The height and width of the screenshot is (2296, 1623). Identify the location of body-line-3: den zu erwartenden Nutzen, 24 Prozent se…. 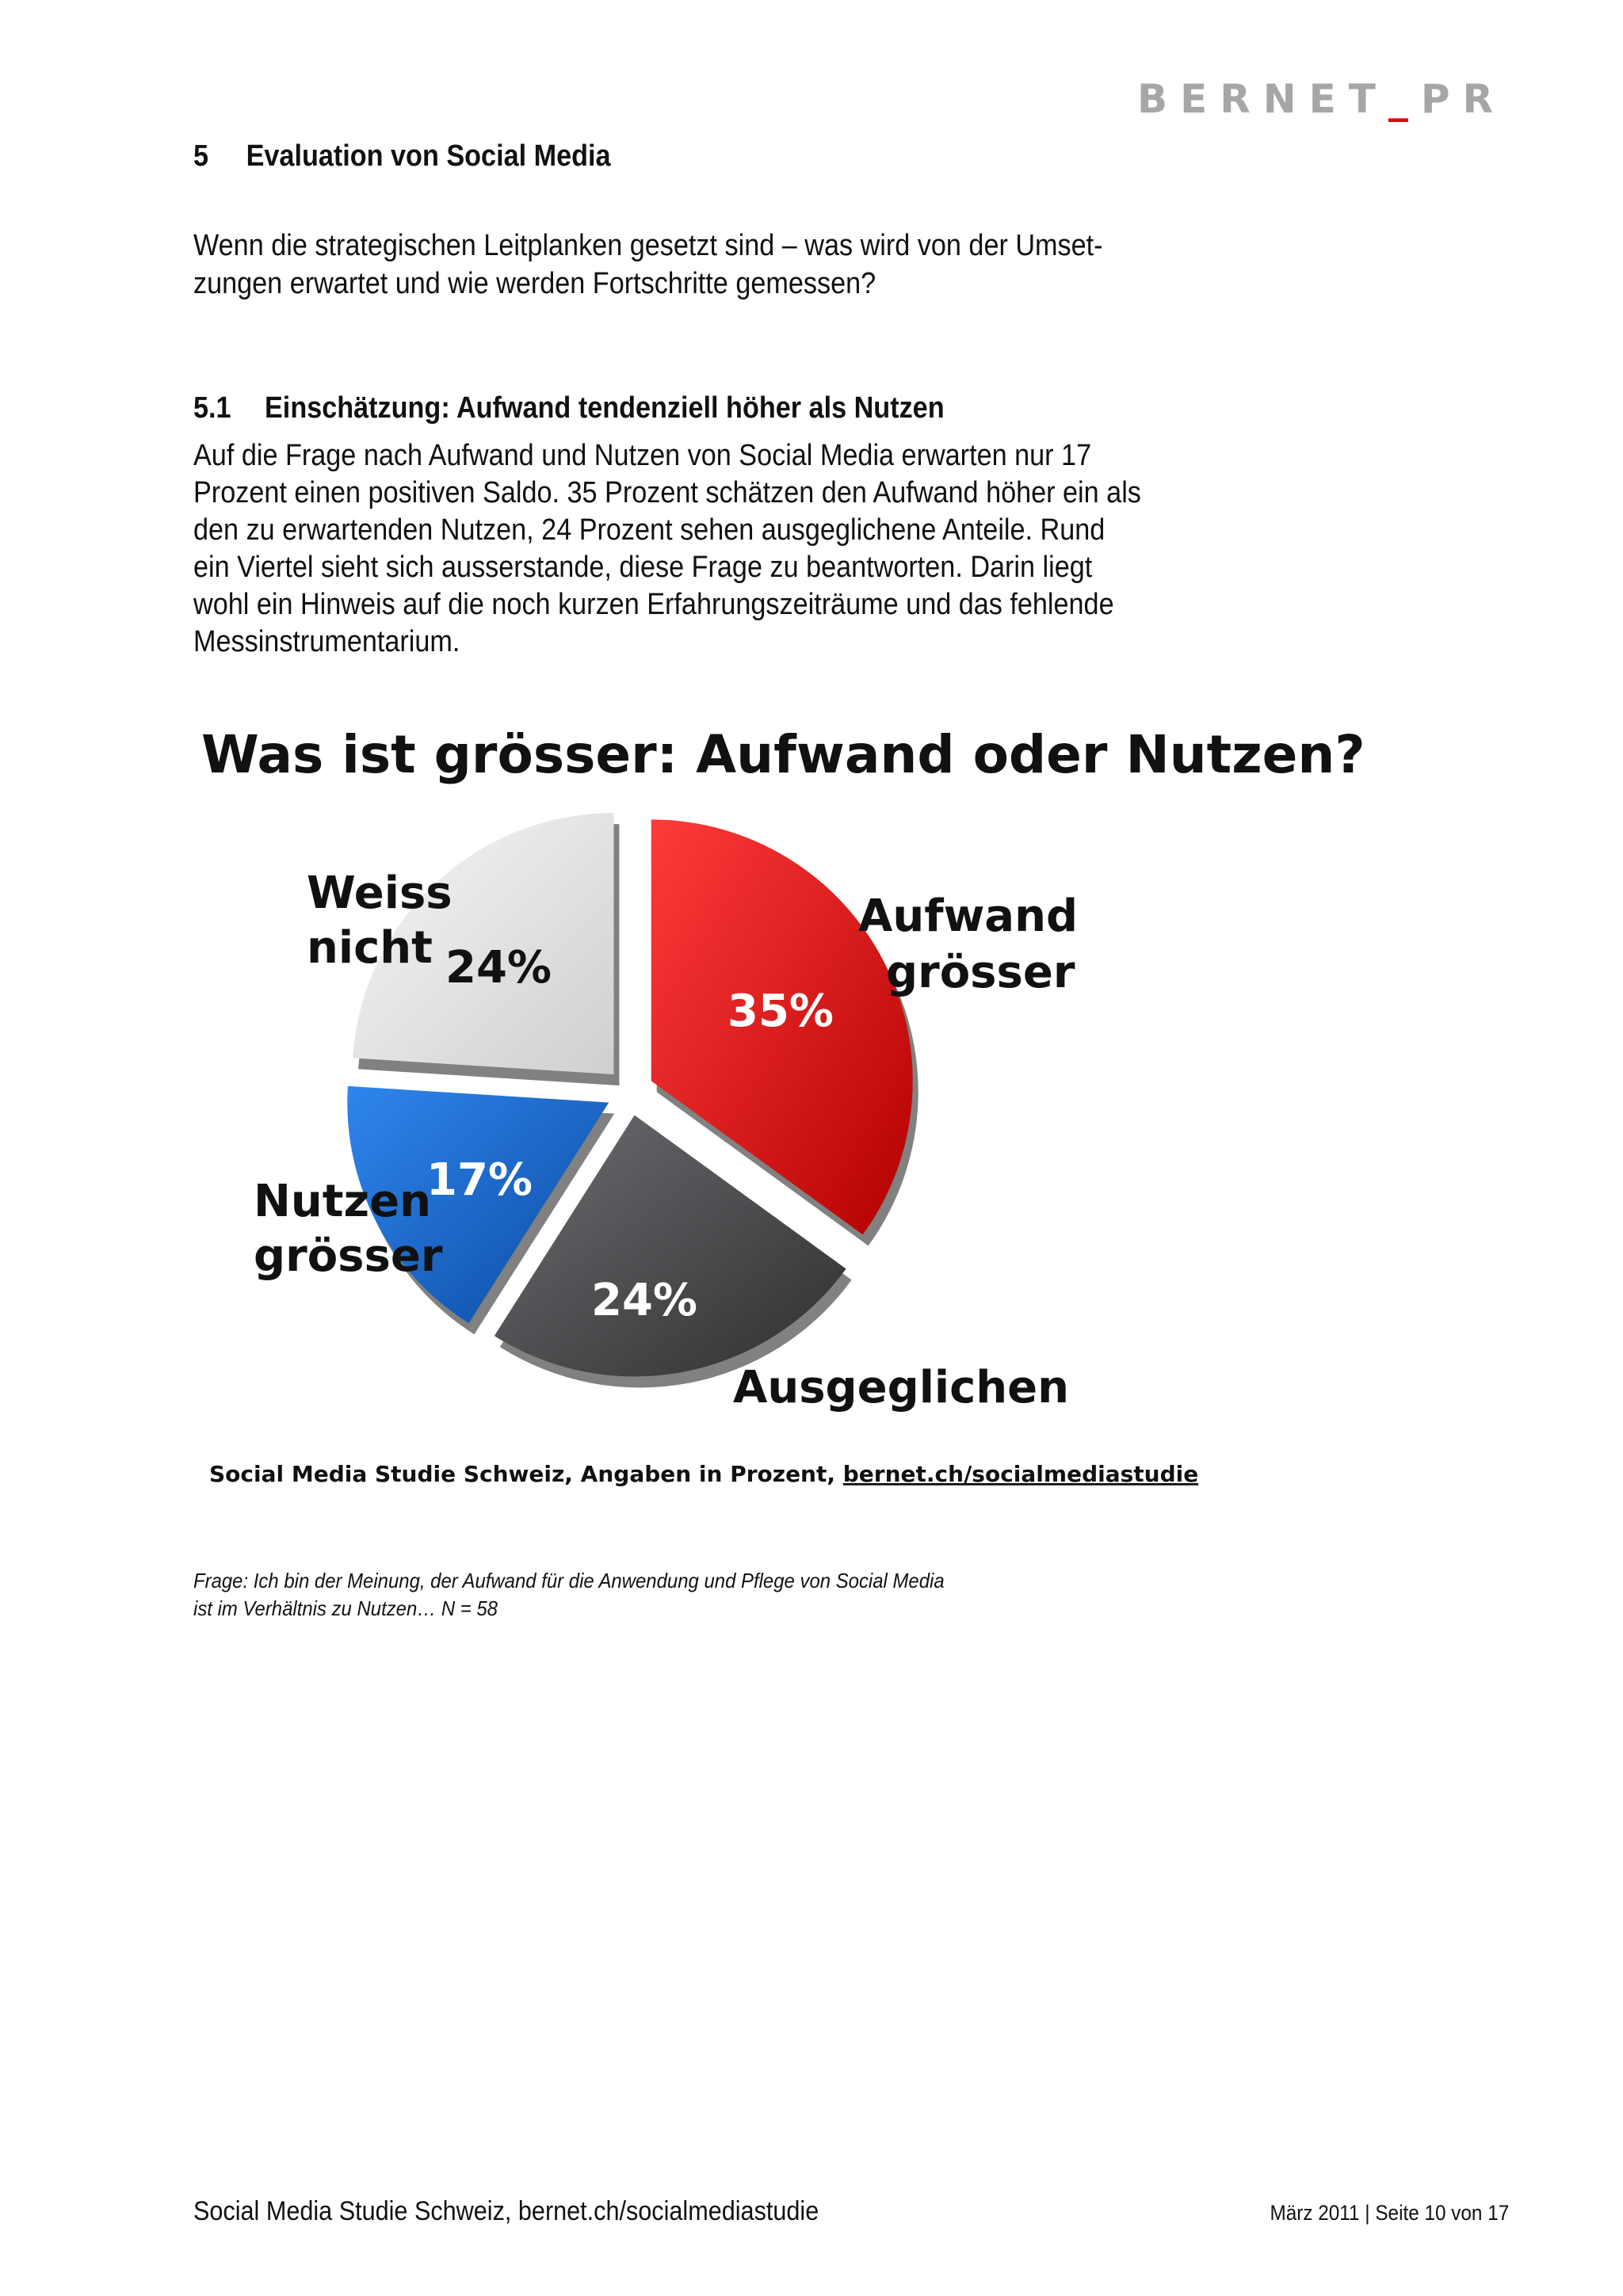
(649, 530).